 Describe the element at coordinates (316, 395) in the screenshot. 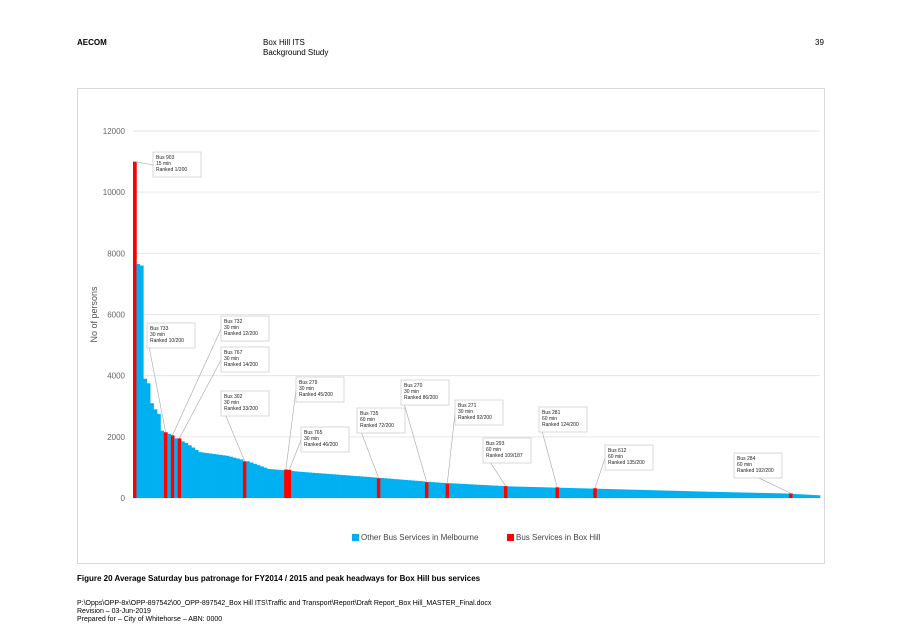

I see `callout-rank: Ranked 45/200` at that location.